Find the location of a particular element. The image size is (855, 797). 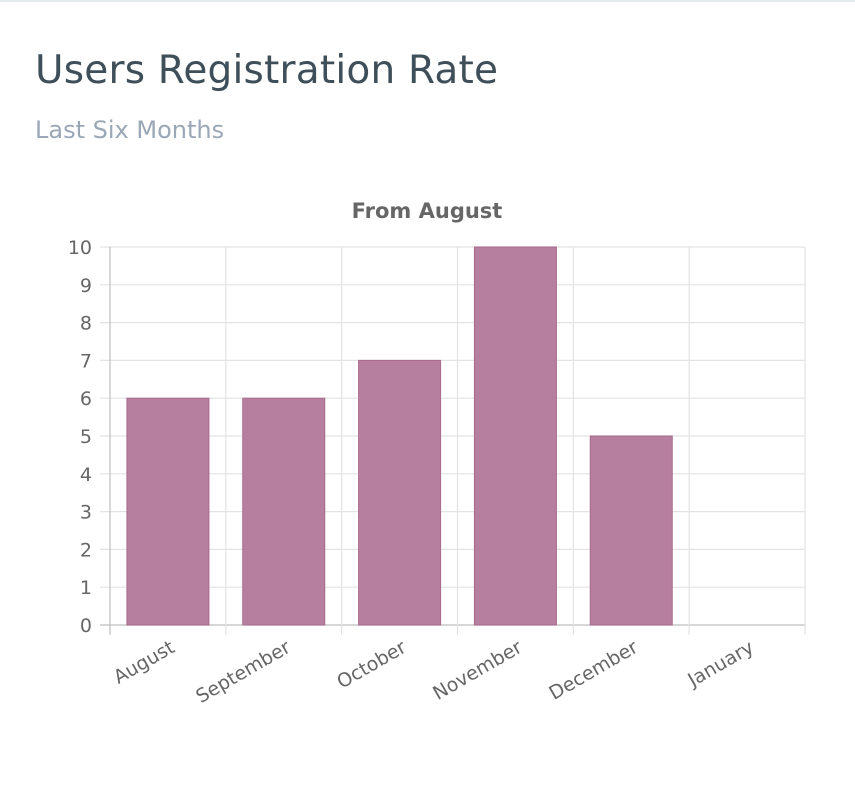

bar-december is located at coordinates (631, 530).